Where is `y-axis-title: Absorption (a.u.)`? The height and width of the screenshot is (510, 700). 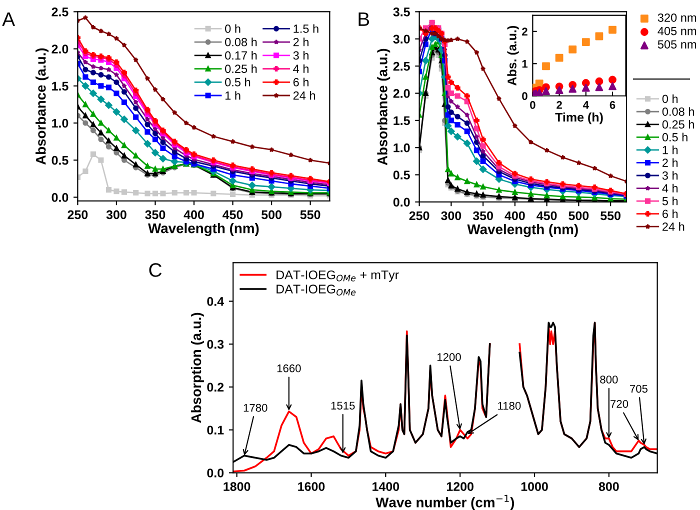
y-axis-title: Absorption (a.u.) is located at coordinates (197, 367).